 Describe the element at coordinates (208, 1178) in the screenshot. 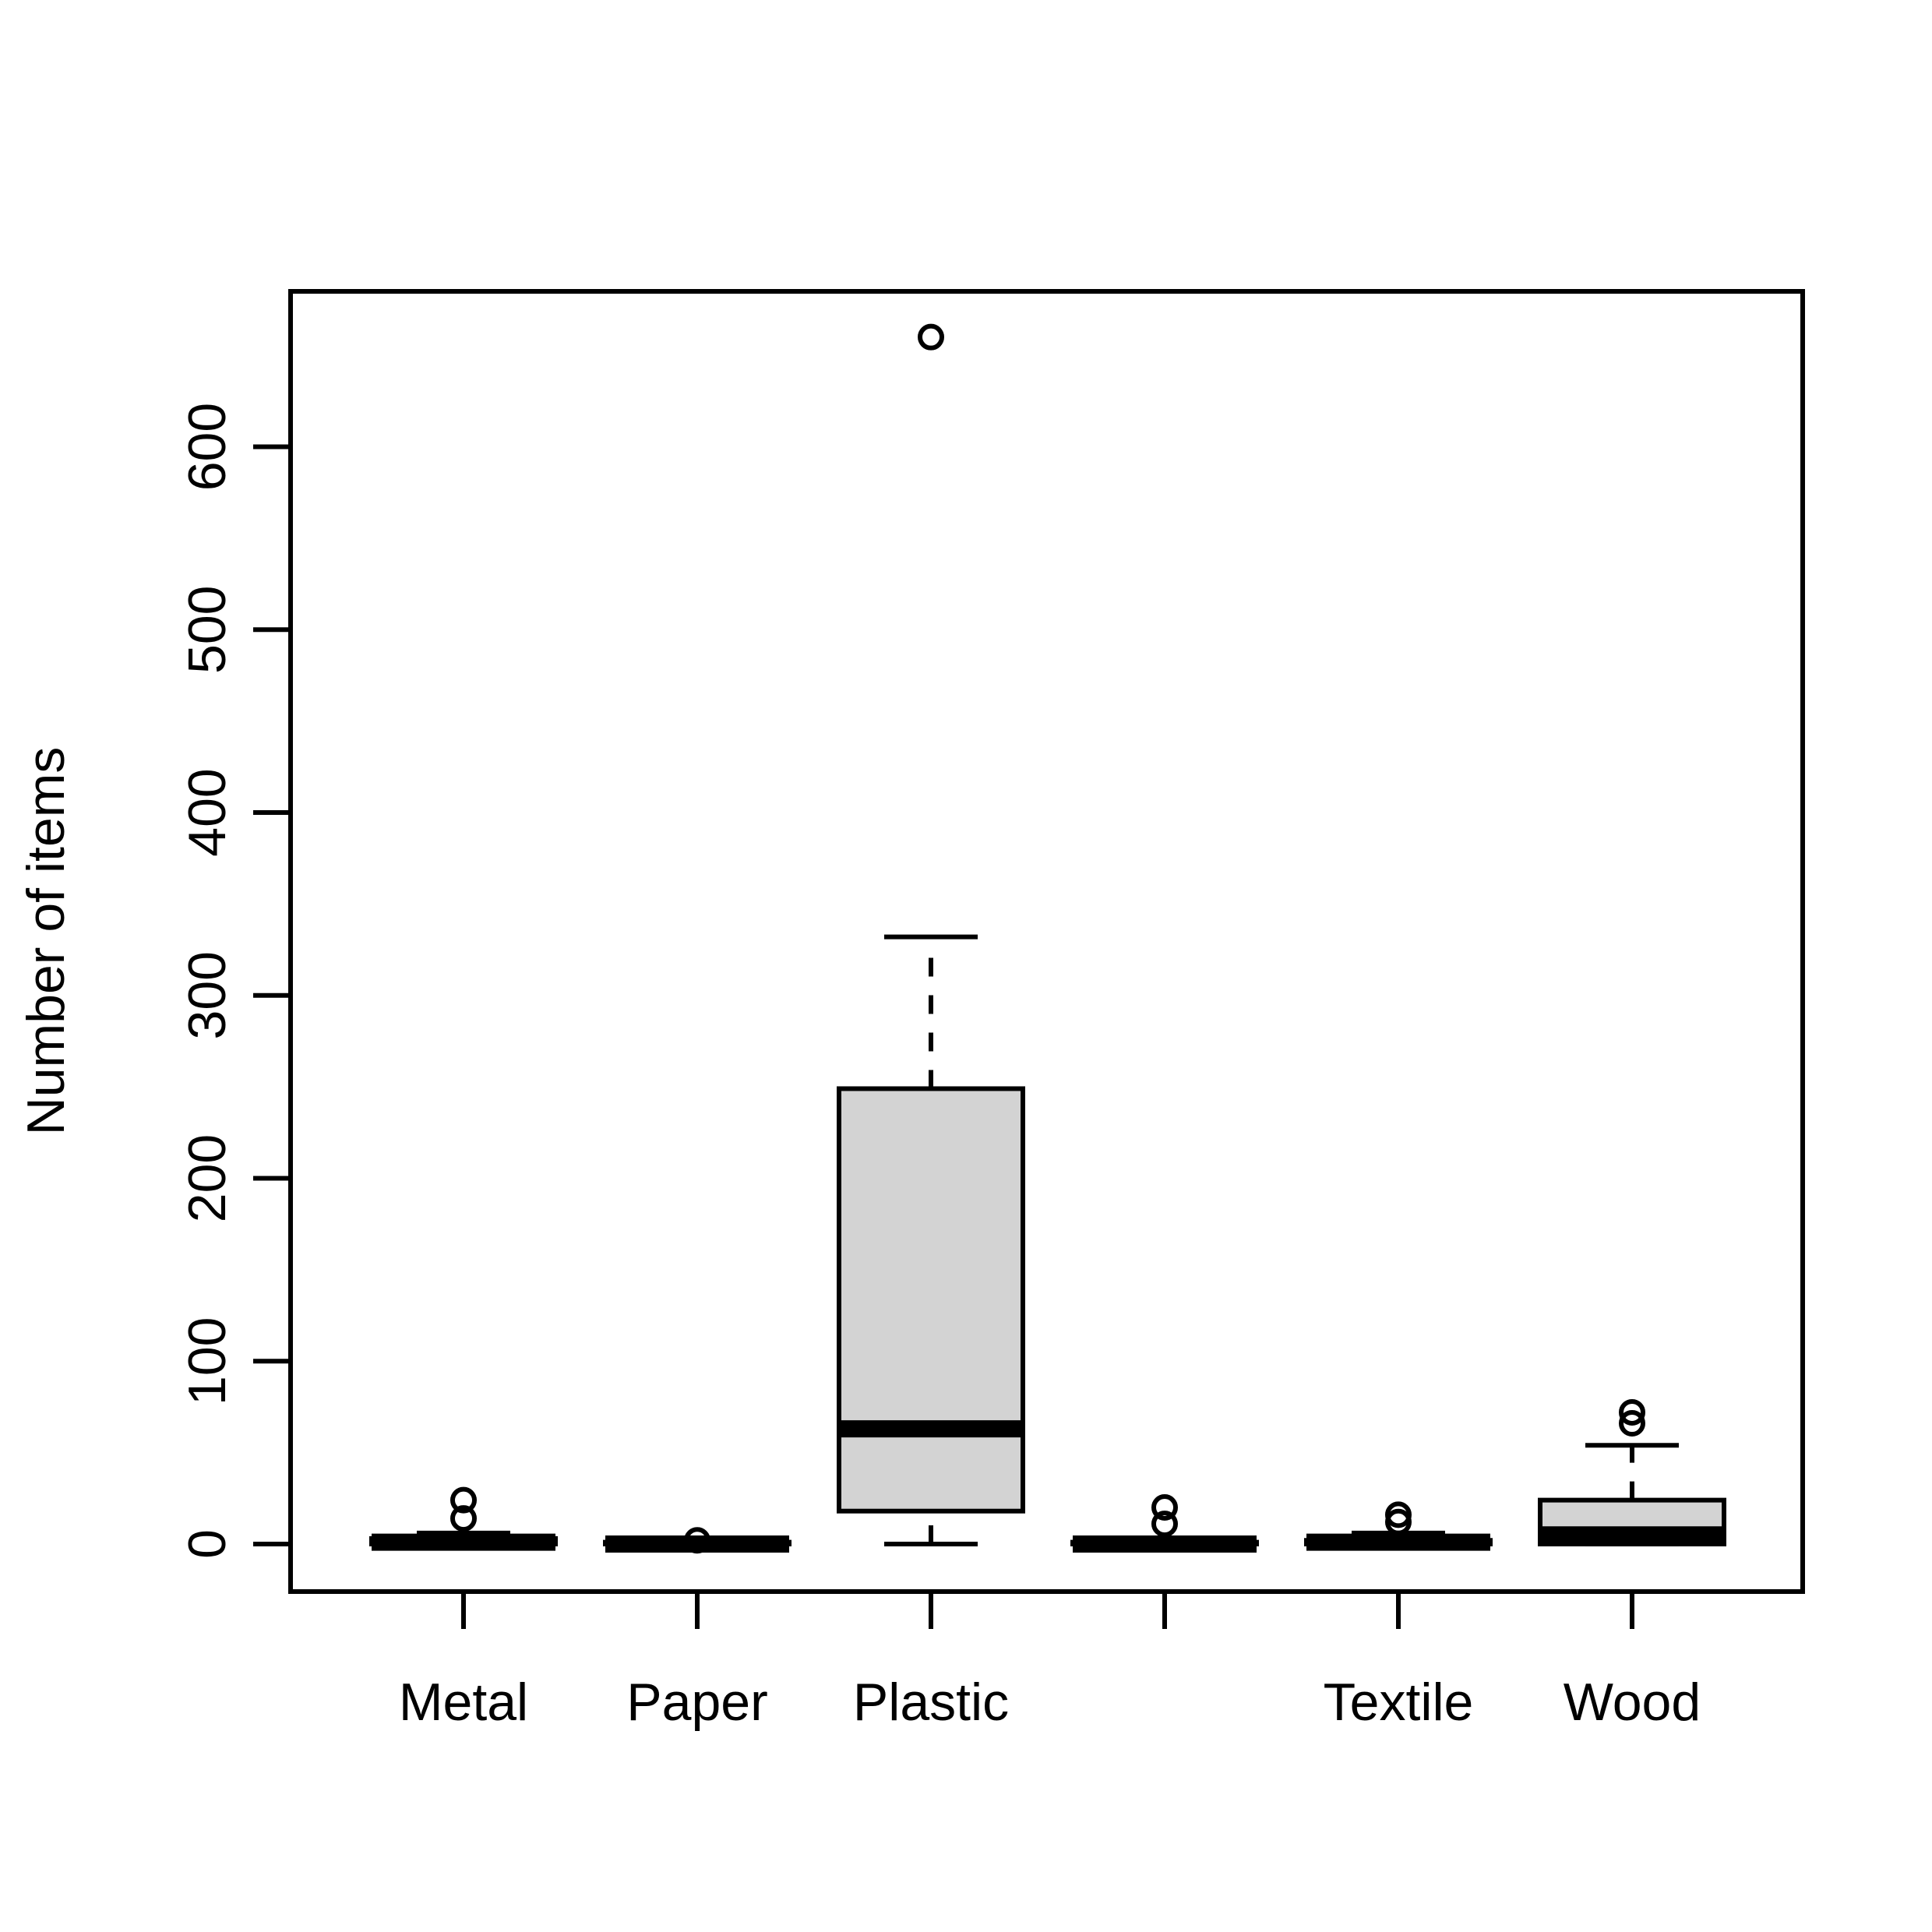

I see `y-tick-label: 200` at that location.